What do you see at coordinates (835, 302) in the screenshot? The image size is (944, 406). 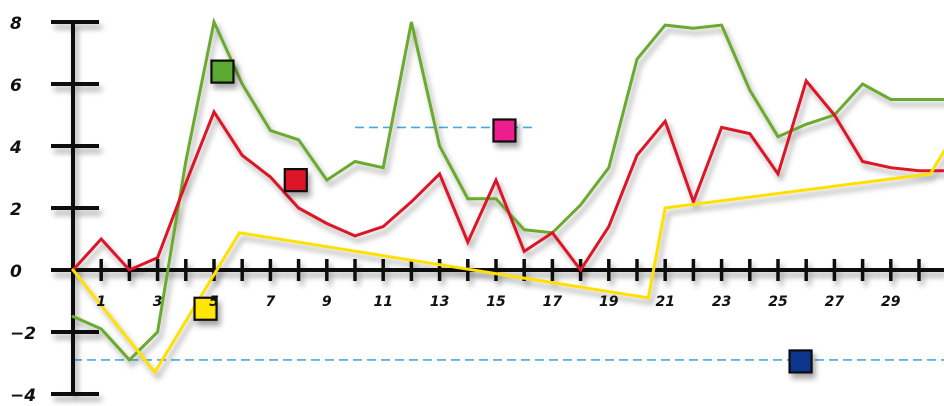 I see `x-tick-label: 27` at bounding box center [835, 302].